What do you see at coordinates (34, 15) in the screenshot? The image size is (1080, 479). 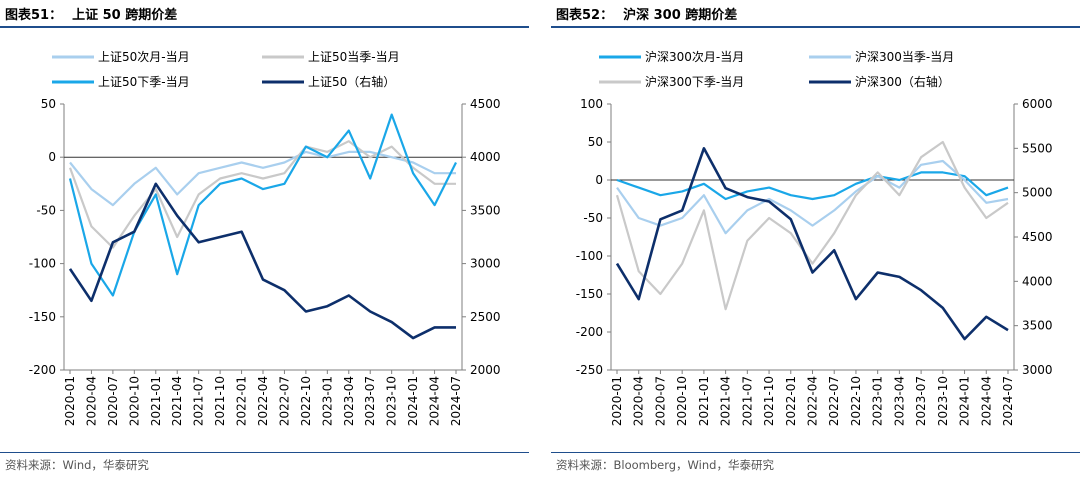 I see `figure-label: 图表51：` at bounding box center [34, 15].